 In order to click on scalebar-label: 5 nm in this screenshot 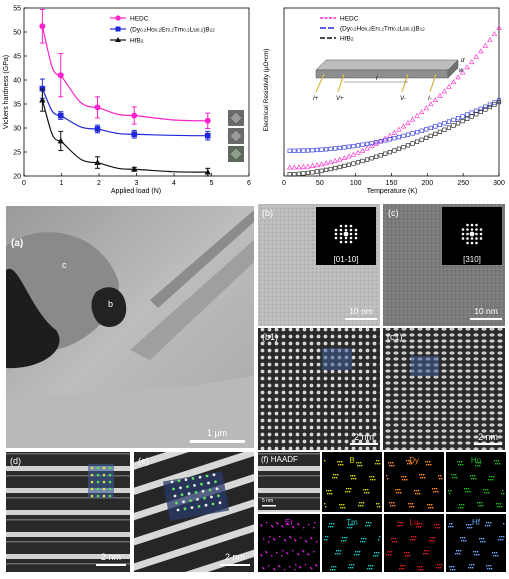, I will do `click(267, 501)`.